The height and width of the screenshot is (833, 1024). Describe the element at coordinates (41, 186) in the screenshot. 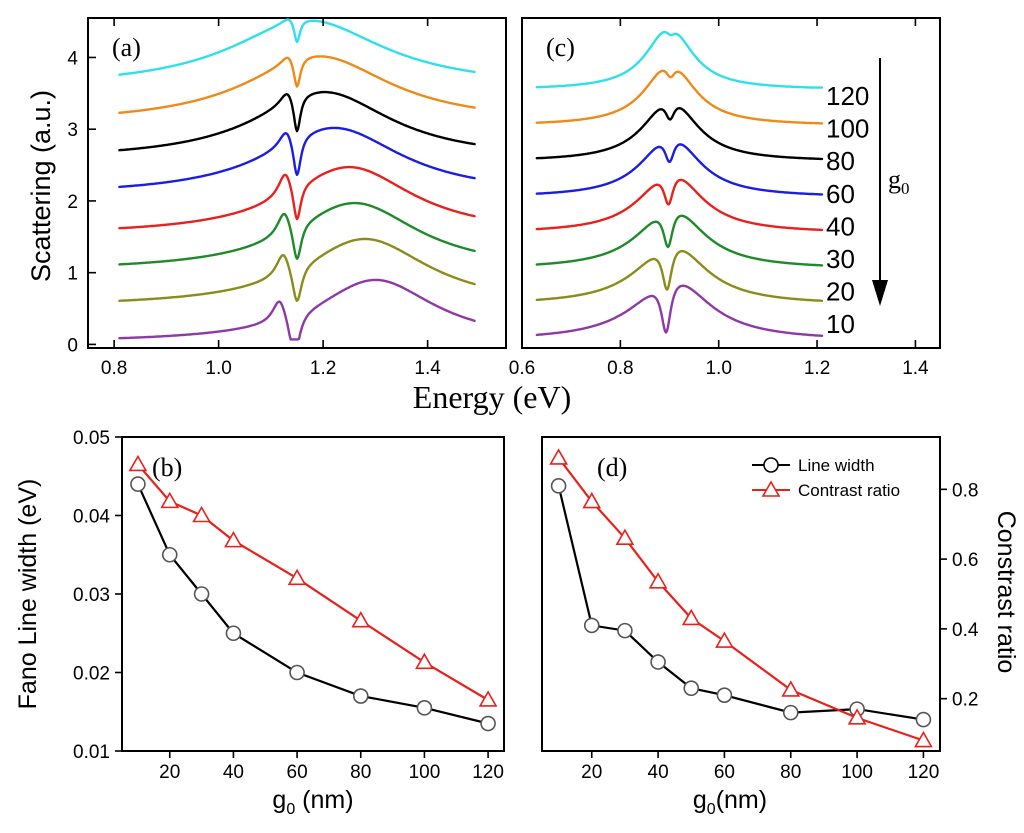

I see `y-axis-title-scattering: Scattering (a.u.)` at that location.